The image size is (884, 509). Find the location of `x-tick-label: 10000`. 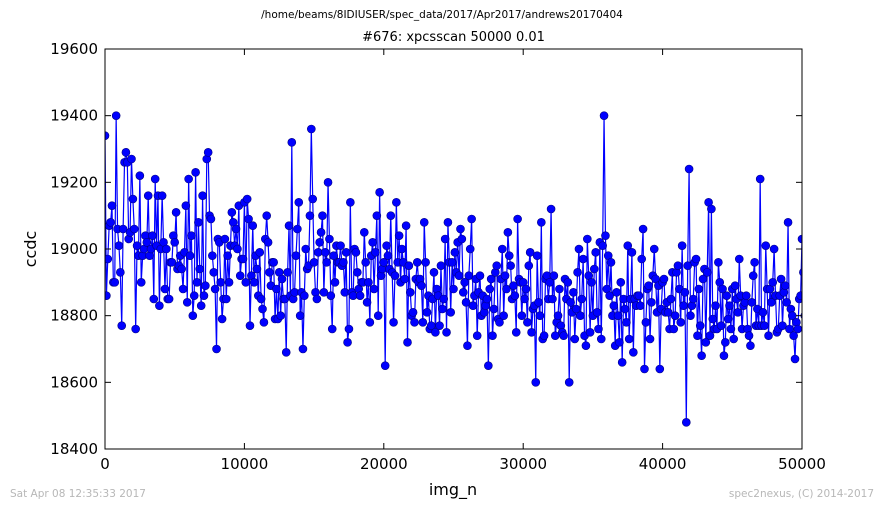

x-tick-label: 10000 is located at coordinates (245, 464).